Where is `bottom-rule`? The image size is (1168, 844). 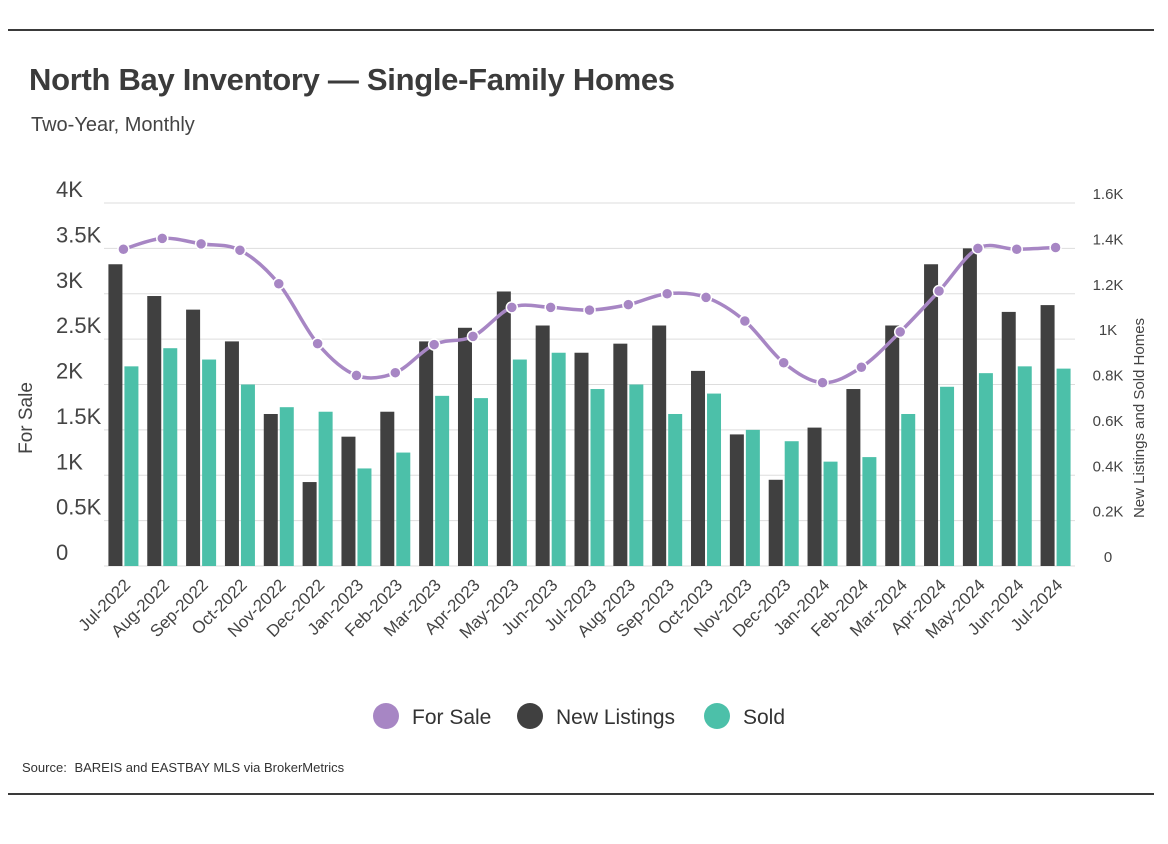 bottom-rule is located at coordinates (581, 794).